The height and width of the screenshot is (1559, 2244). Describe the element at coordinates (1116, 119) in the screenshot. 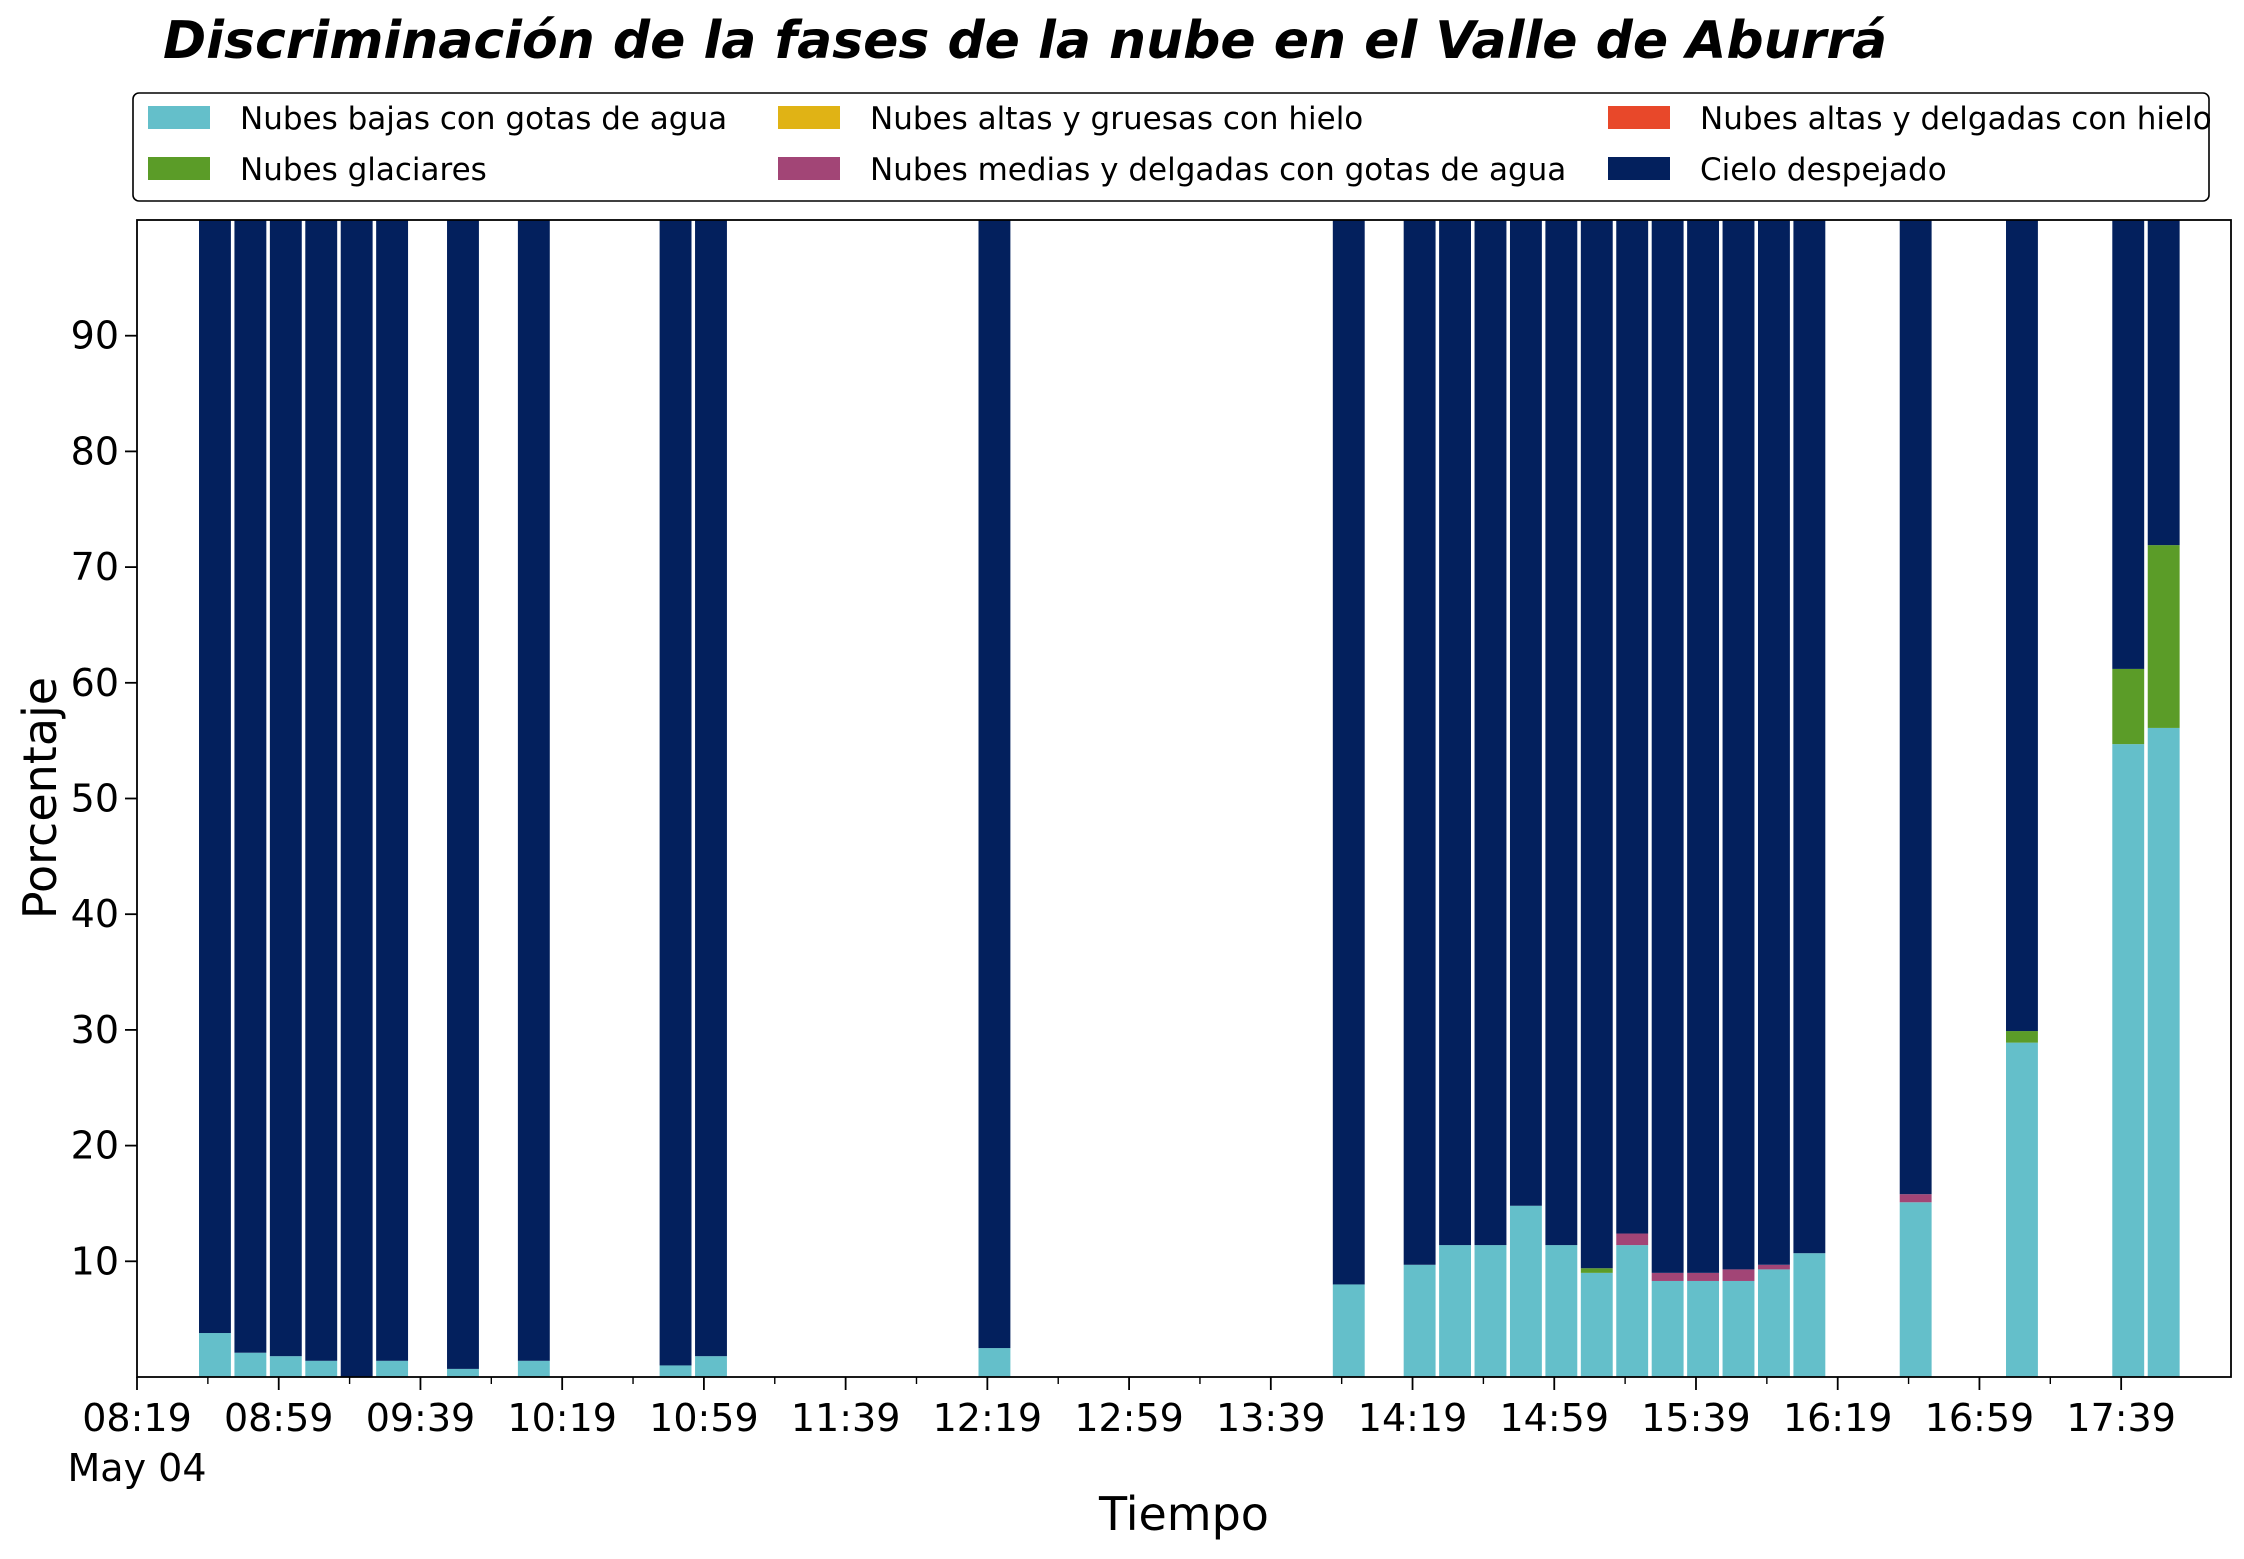

I see `legend-label-2: Nubes altas y gruesas con hielo` at that location.